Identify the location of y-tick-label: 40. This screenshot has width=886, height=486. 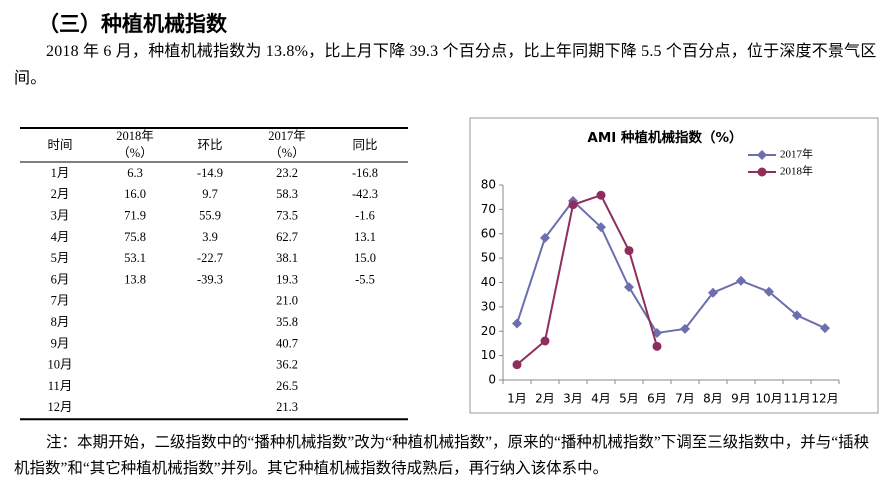
(488, 282).